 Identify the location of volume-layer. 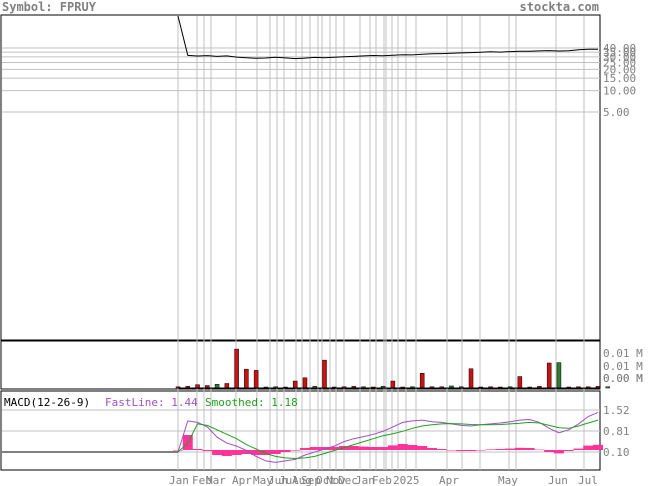
(393, 368).